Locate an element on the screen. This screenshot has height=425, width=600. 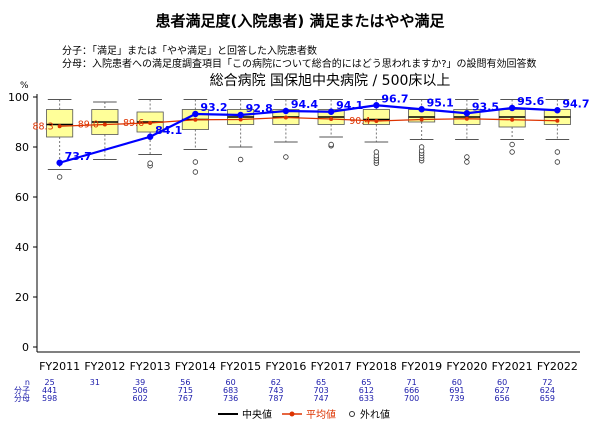
hospital-value-label: 73.7 is located at coordinates (78, 156).